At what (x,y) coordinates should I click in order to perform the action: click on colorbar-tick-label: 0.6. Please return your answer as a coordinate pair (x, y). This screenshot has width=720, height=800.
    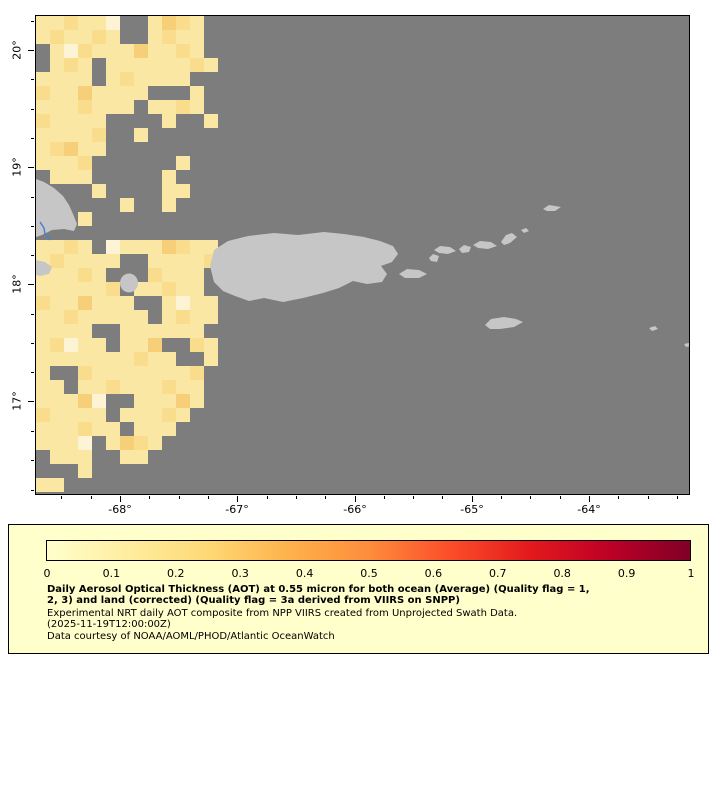
    Looking at the image, I should click on (433, 573).